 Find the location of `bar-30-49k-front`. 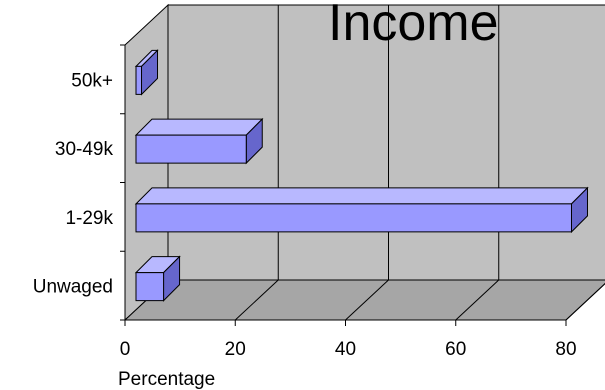

bar-30-49k-front is located at coordinates (191, 149).